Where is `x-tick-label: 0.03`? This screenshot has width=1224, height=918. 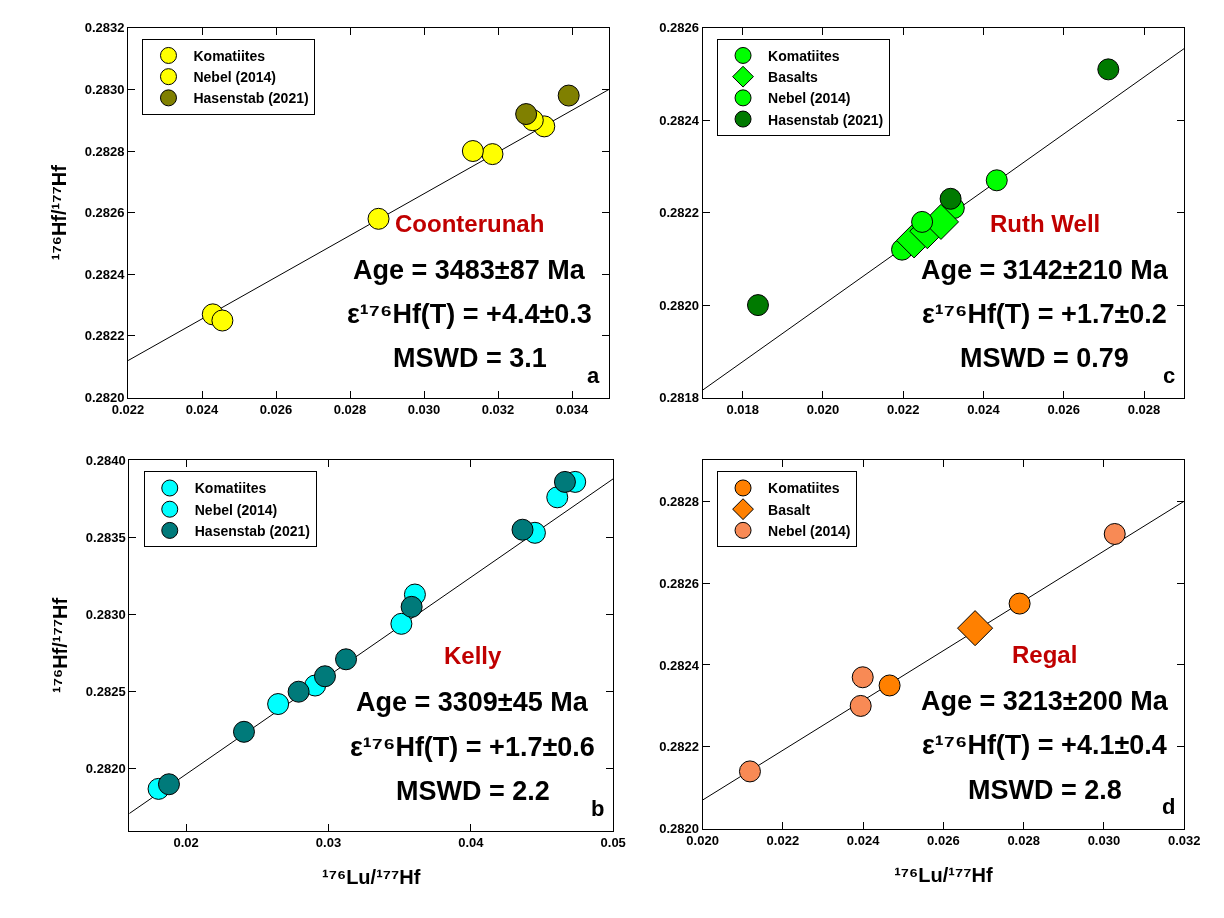 x-tick-label: 0.03 is located at coordinates (328, 843).